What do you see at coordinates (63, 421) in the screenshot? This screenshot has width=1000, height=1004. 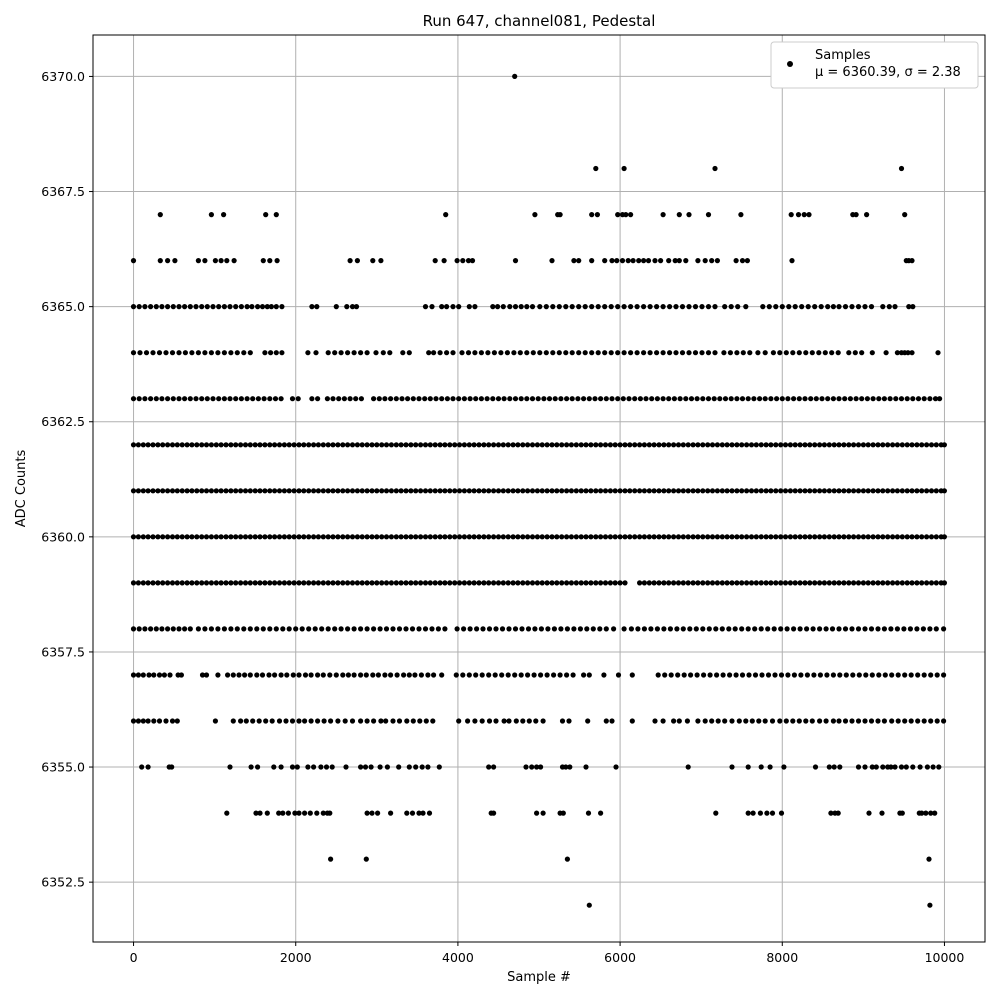 I see `y-tick-label: 6362.5` at bounding box center [63, 421].